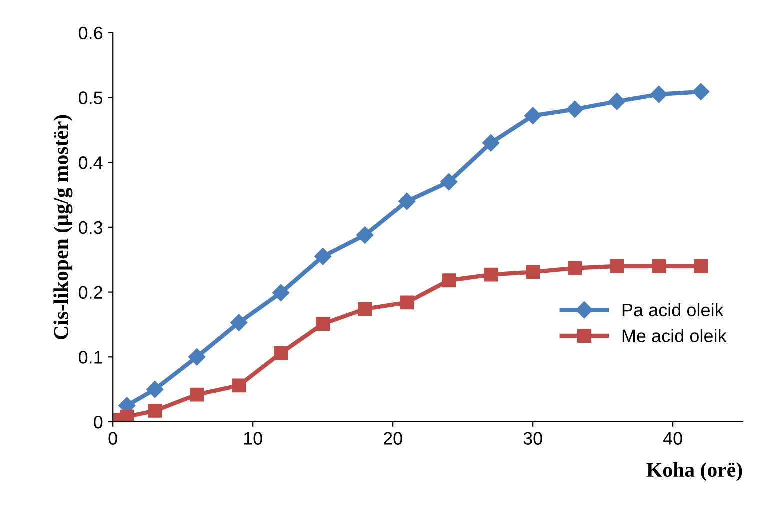  What do you see at coordinates (253, 438) in the screenshot?
I see `x-tick-label: 10` at bounding box center [253, 438].